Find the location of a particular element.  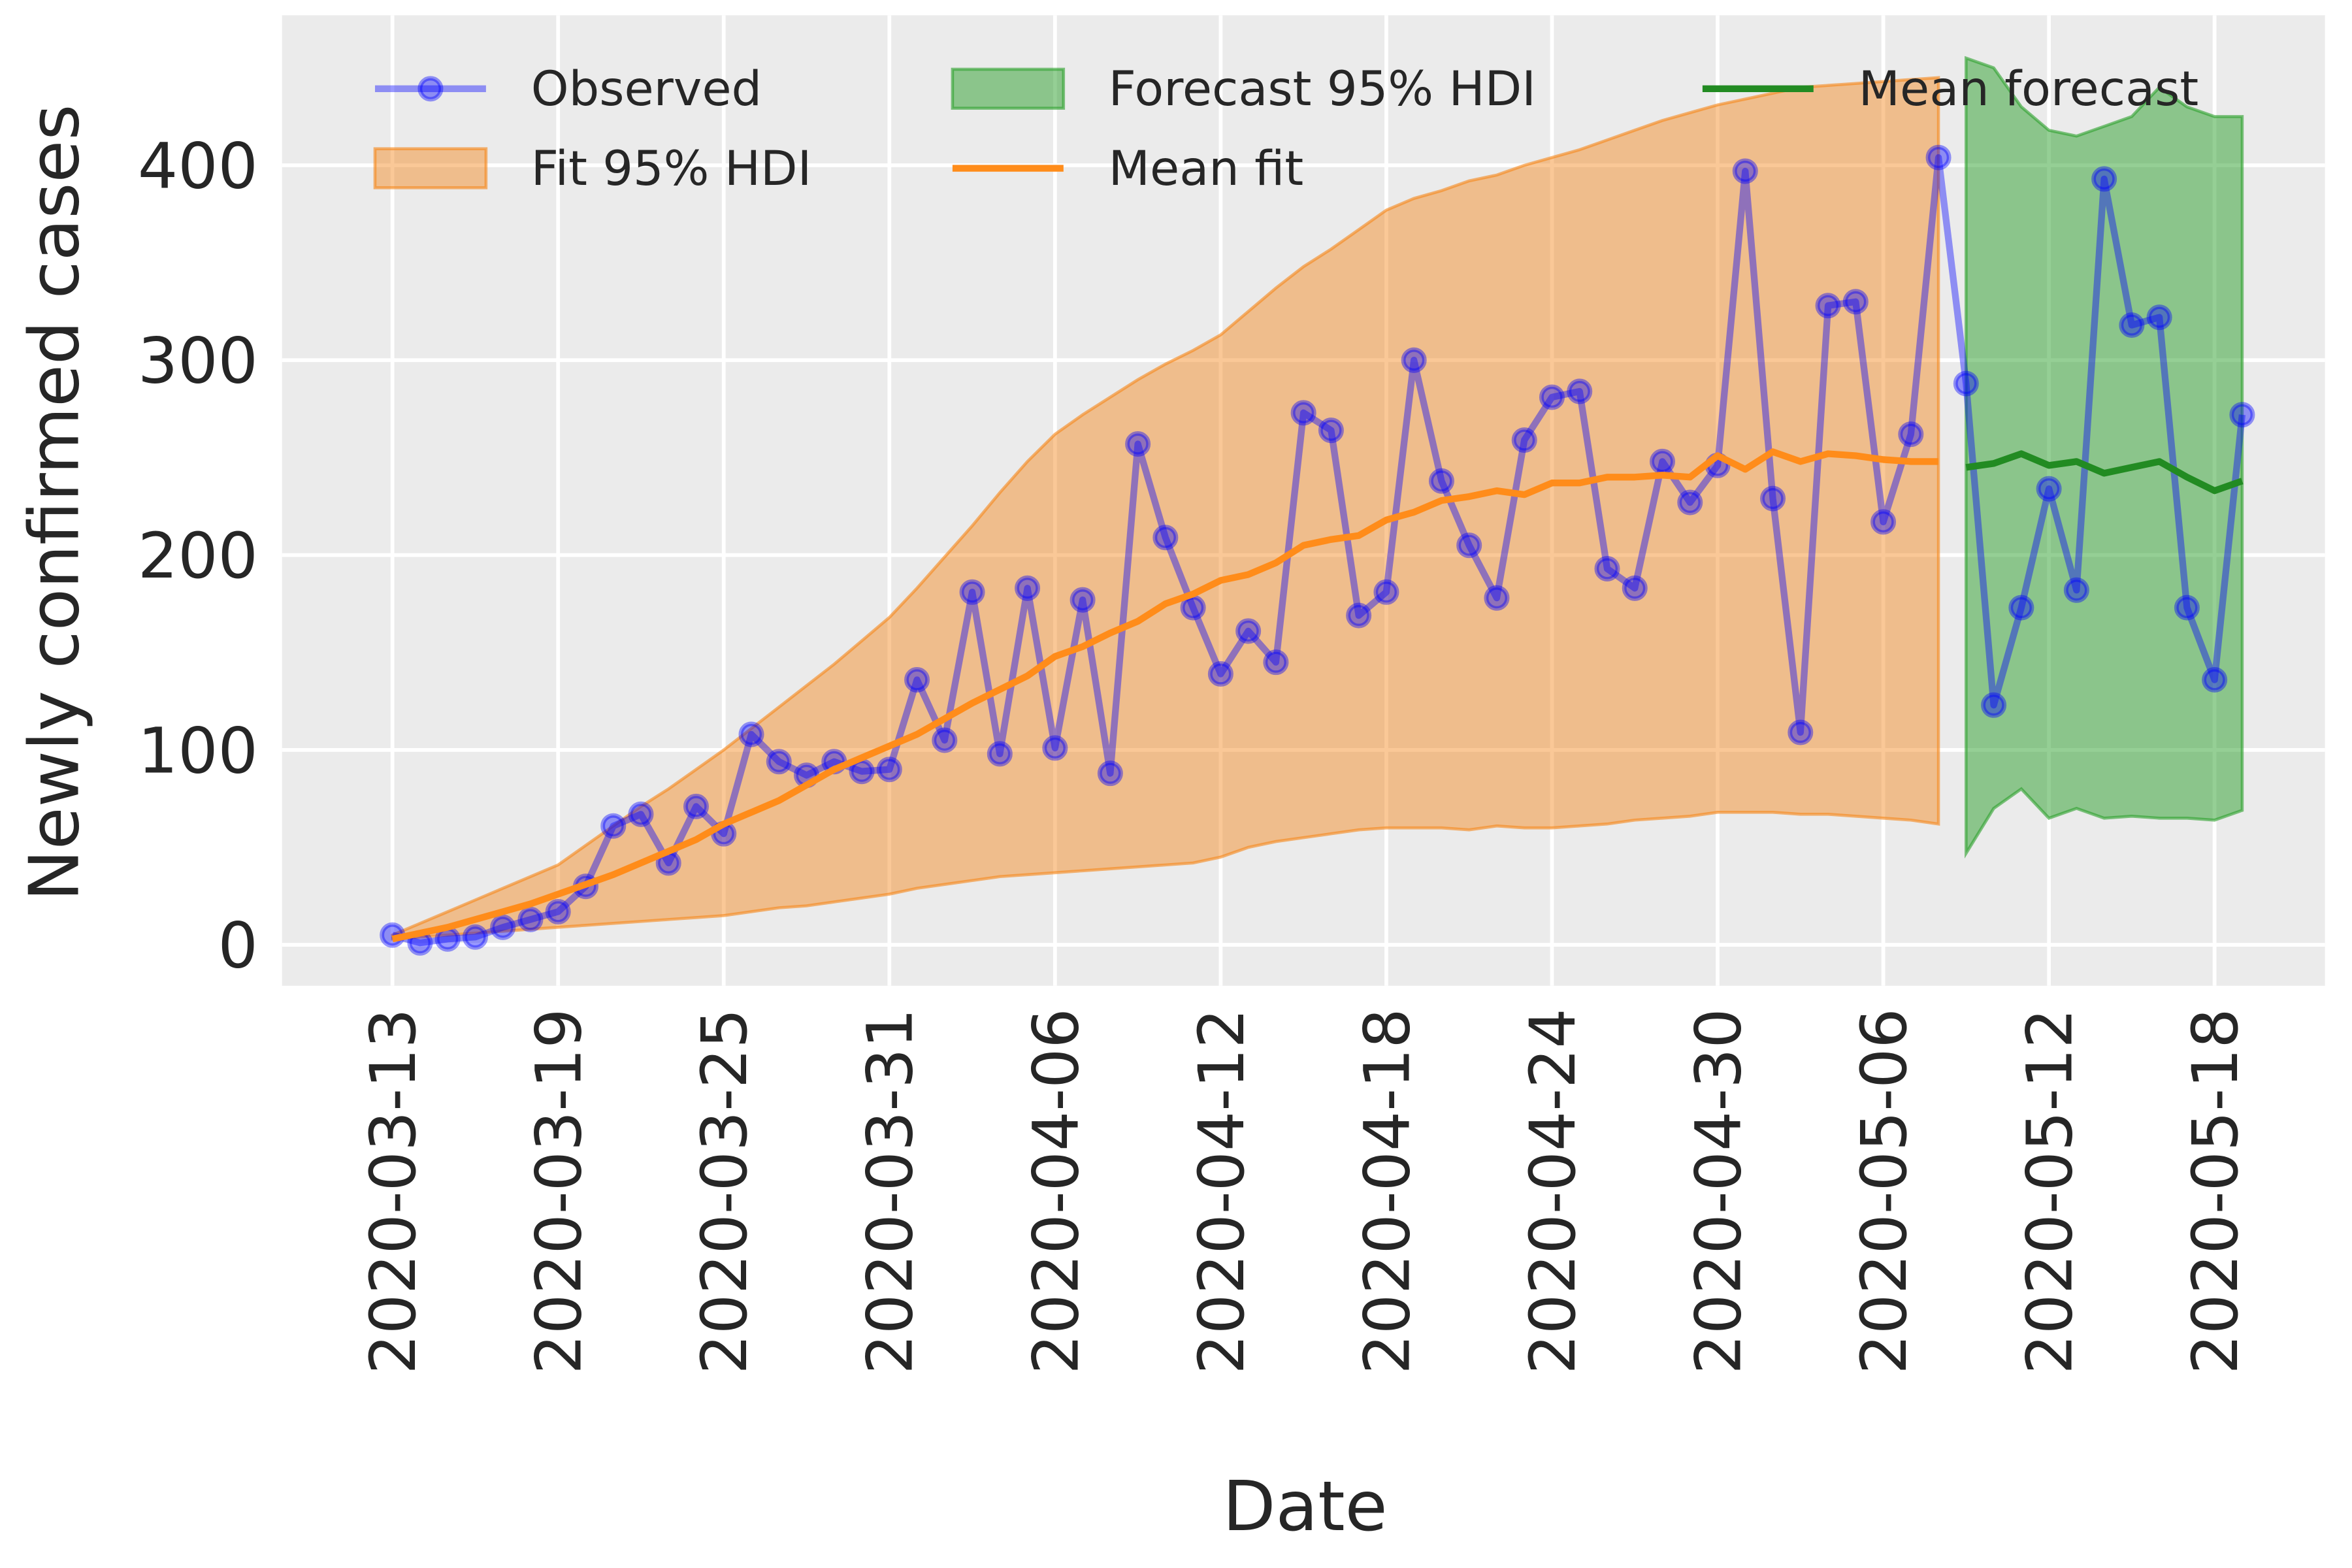

x-tick-label: 2020-05-12 is located at coordinates (2050, 1191).